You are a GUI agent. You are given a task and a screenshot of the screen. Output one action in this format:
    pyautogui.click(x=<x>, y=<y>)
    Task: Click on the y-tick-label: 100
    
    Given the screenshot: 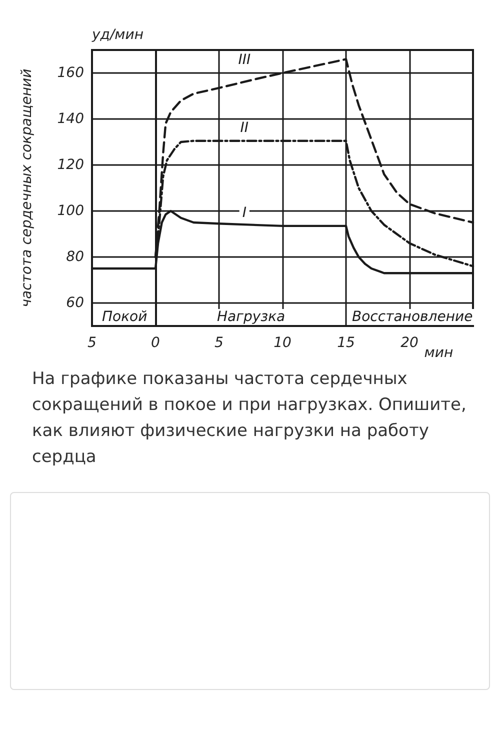 What is the action you would take?
    pyautogui.click(x=70, y=211)
    